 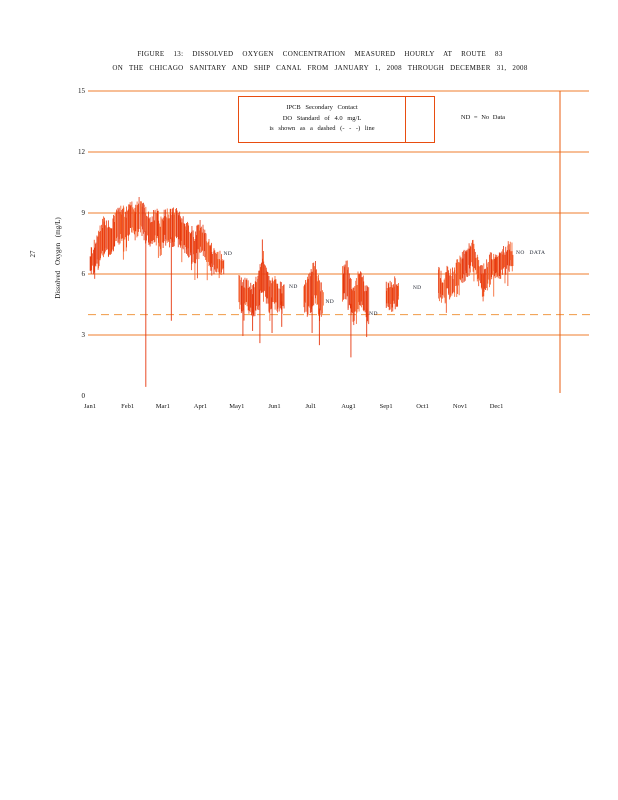 What do you see at coordinates (200, 406) in the screenshot?
I see `x-tick-Apr1: Apr1` at bounding box center [200, 406].